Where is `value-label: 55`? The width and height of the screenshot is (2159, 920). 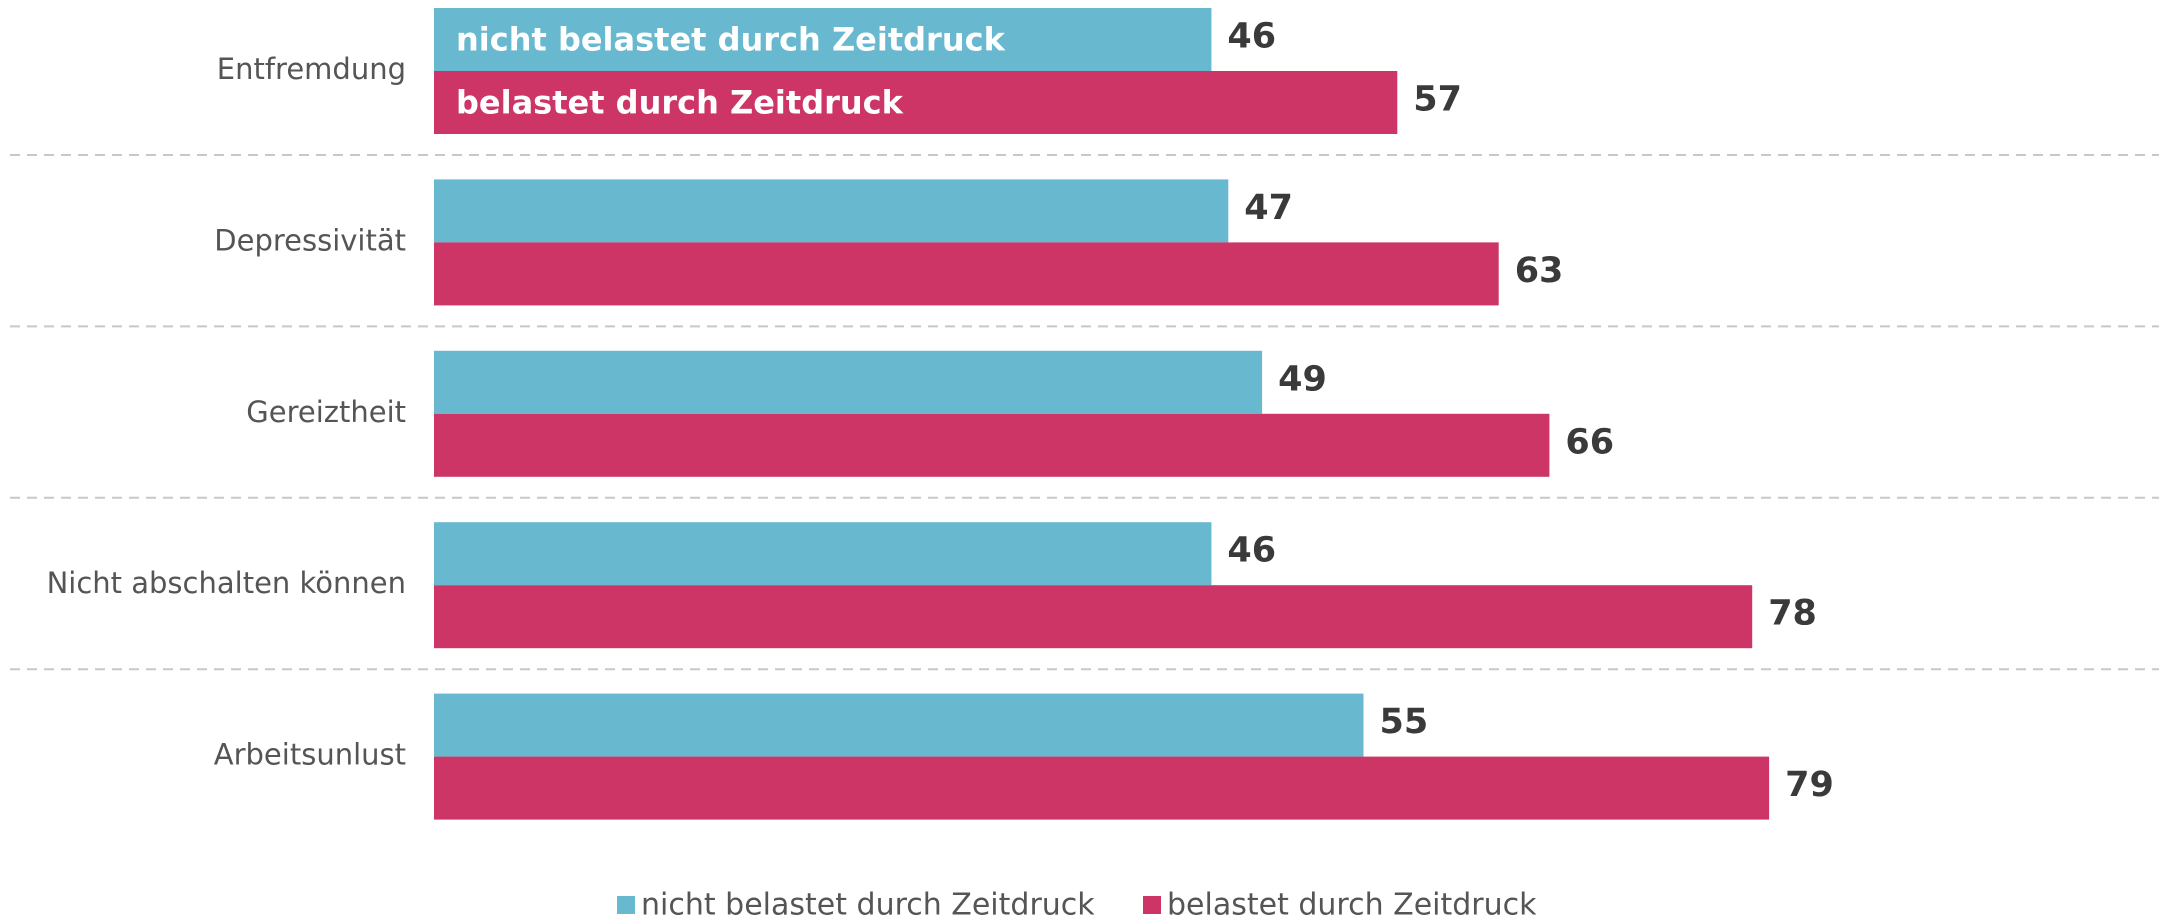
value-label: 55 is located at coordinates (1404, 722).